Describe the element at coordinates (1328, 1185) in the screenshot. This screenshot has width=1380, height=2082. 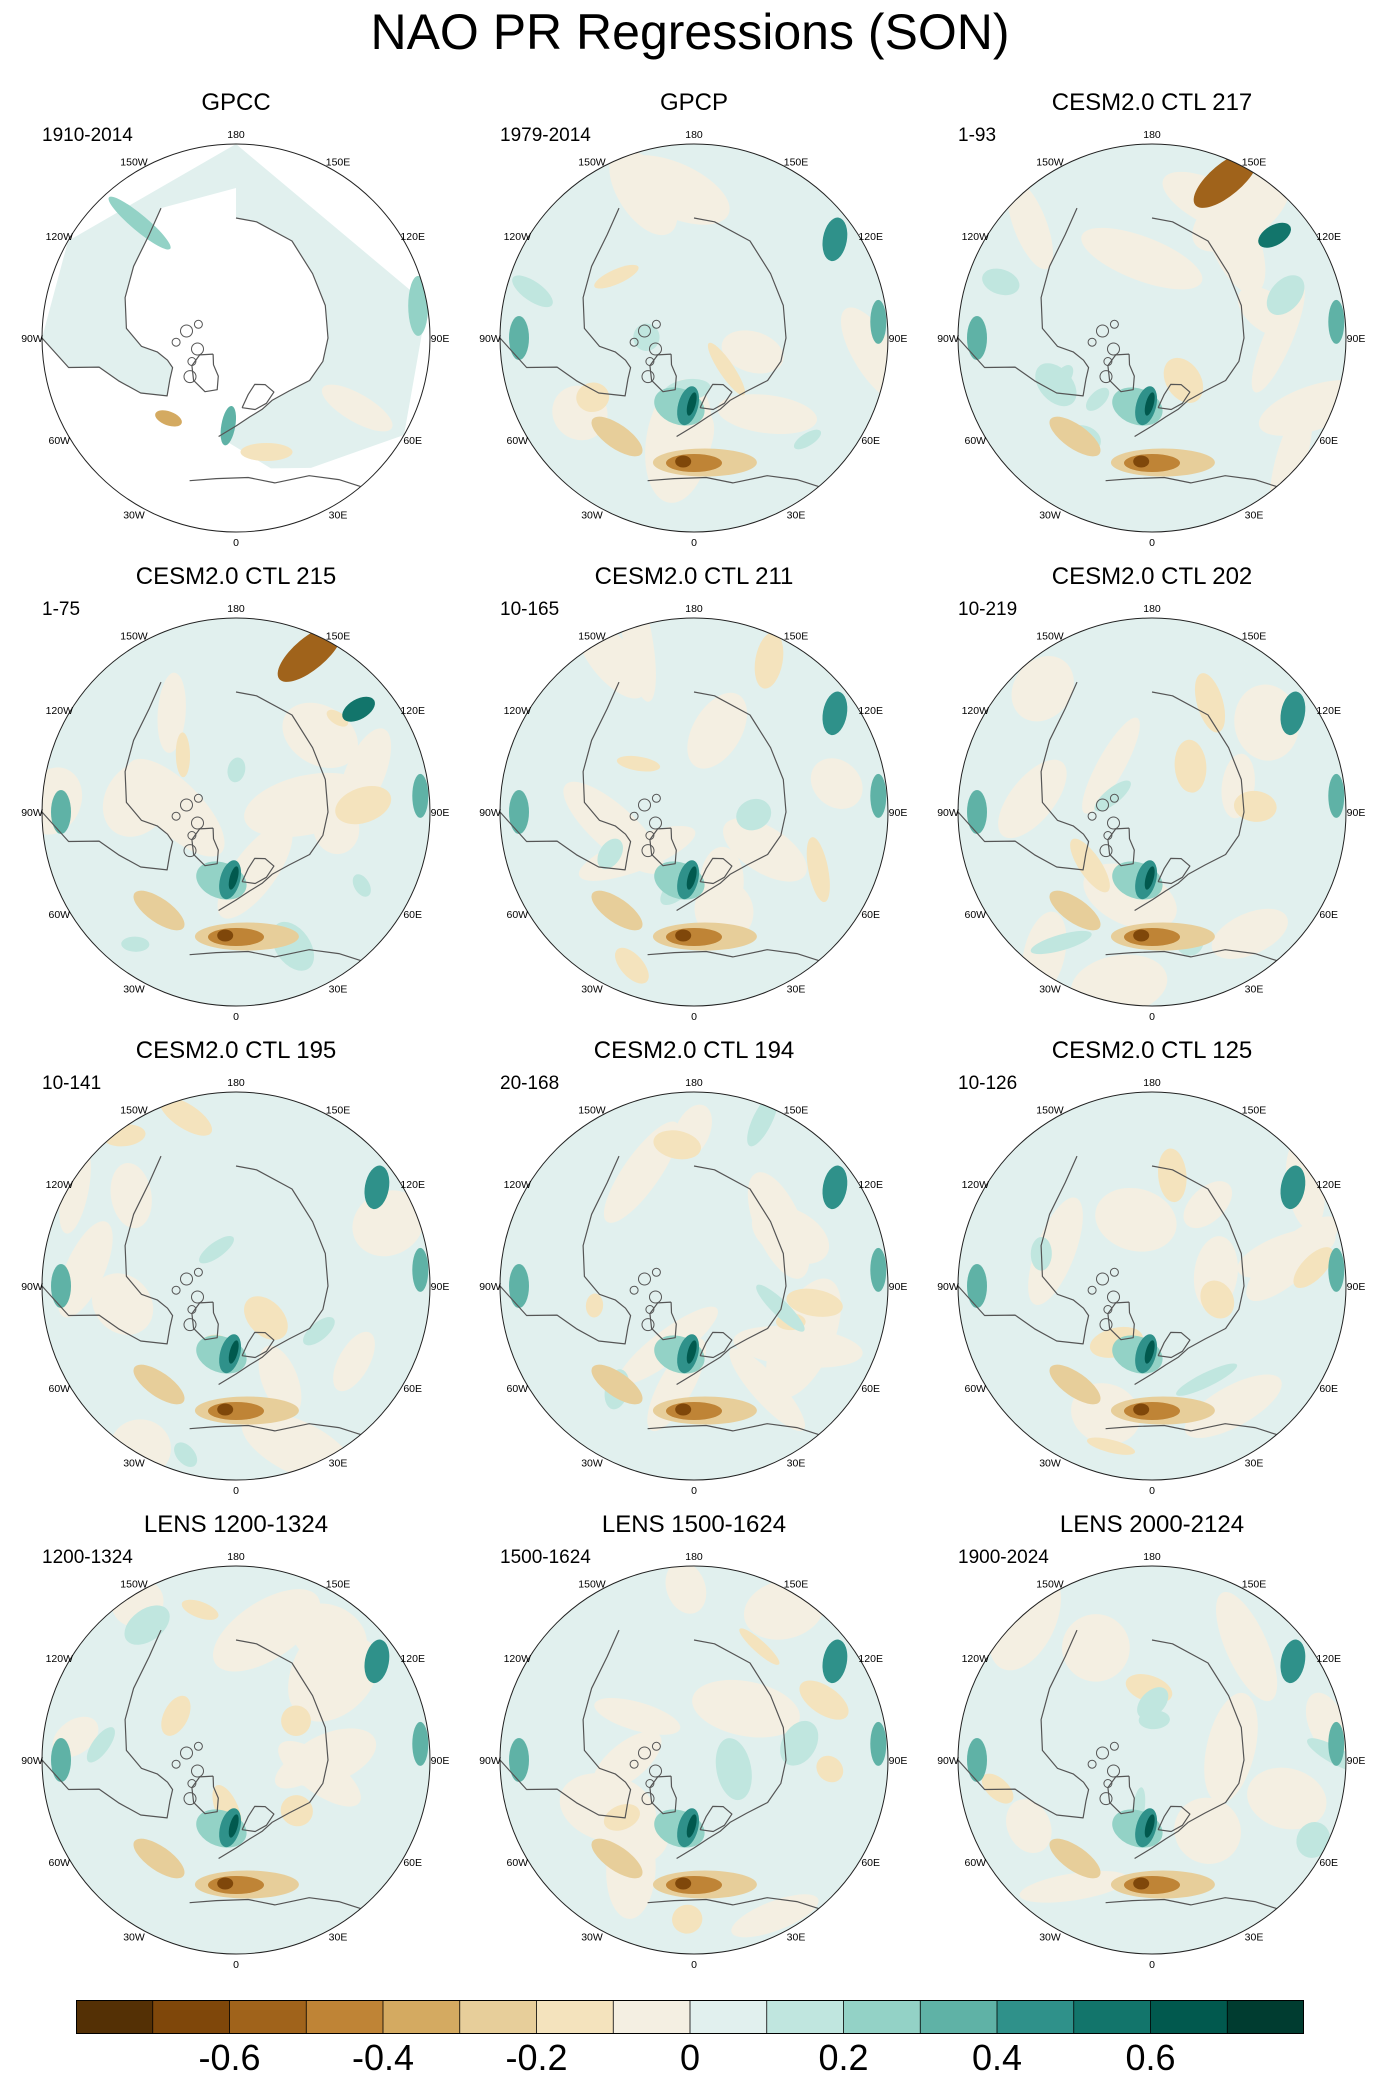
I see `longitude-label: 120E` at that location.